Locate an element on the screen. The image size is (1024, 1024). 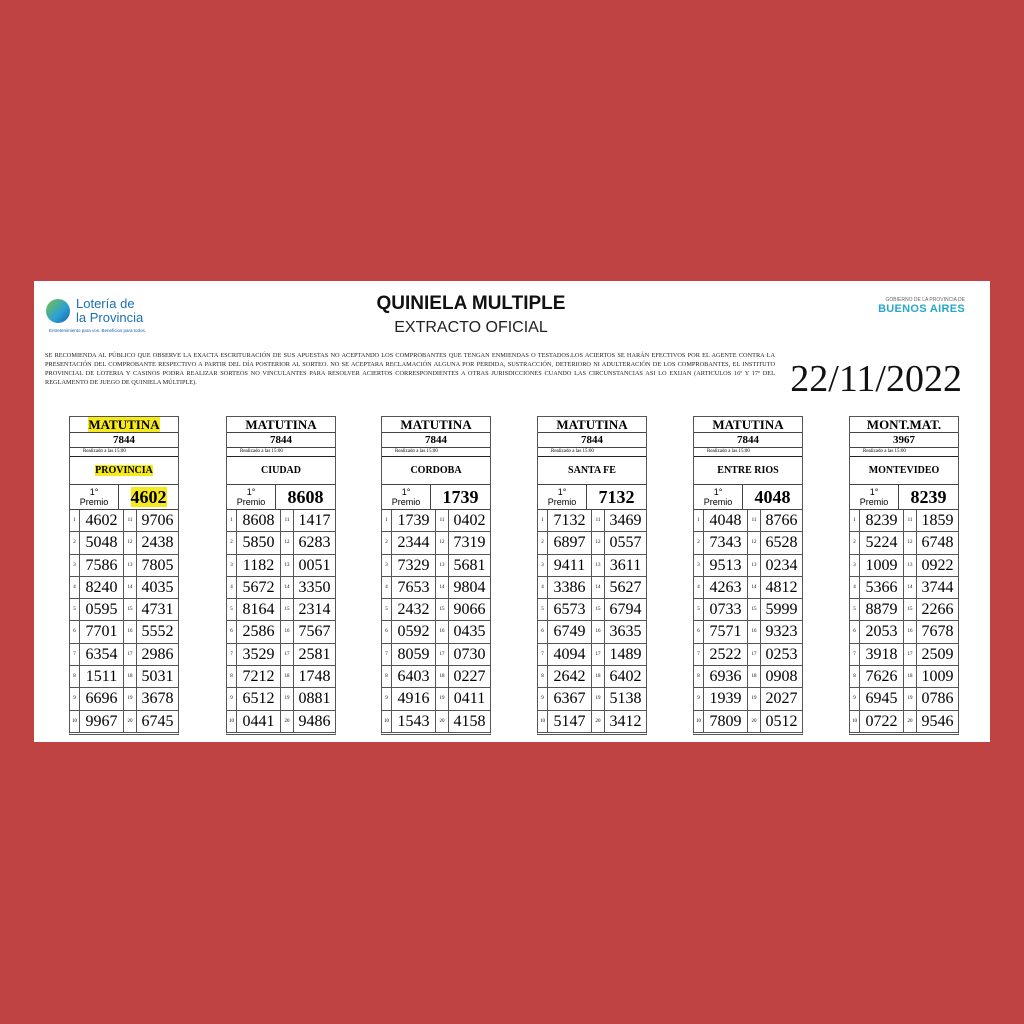
table-row: 9 4916 19 0411 is located at coordinates (436, 699).